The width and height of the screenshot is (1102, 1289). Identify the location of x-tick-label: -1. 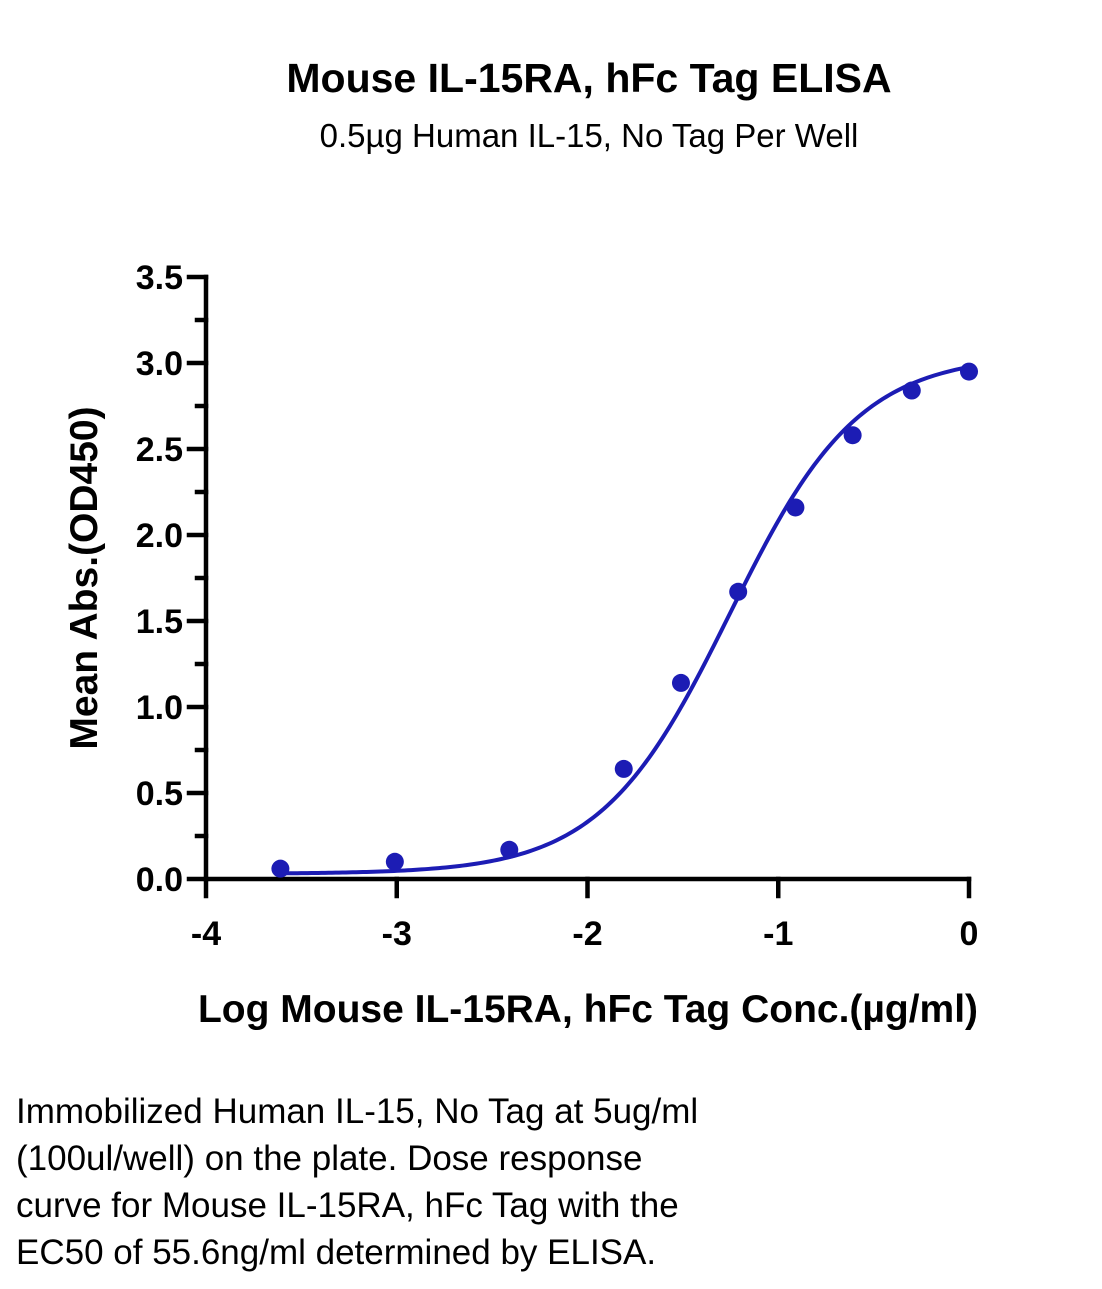
(778, 934).